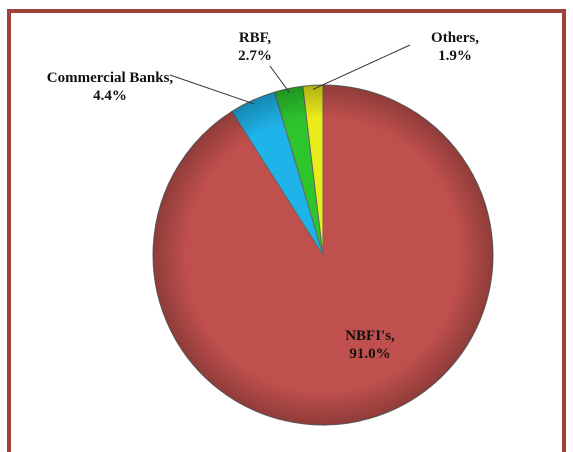  I want to click on category-label: NBFI's,, so click(370, 336).